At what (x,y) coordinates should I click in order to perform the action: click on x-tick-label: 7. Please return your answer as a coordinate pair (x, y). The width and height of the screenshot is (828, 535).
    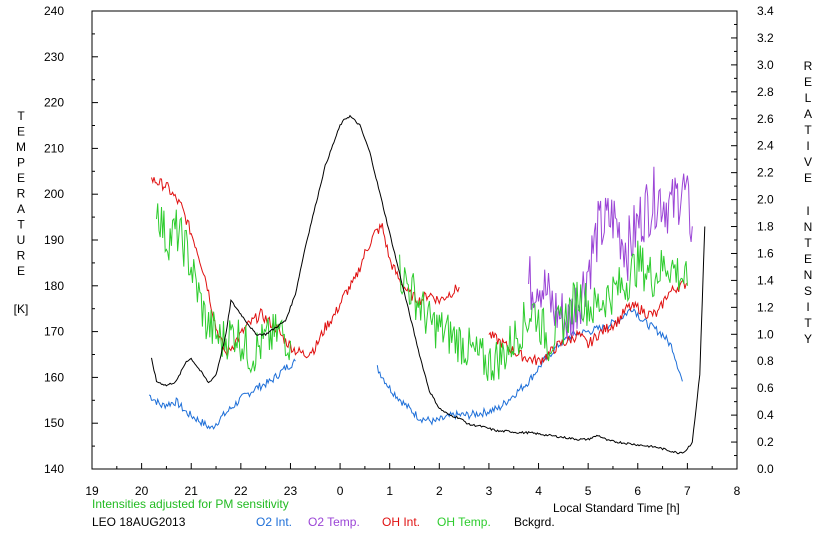
    Looking at the image, I should click on (687, 491).